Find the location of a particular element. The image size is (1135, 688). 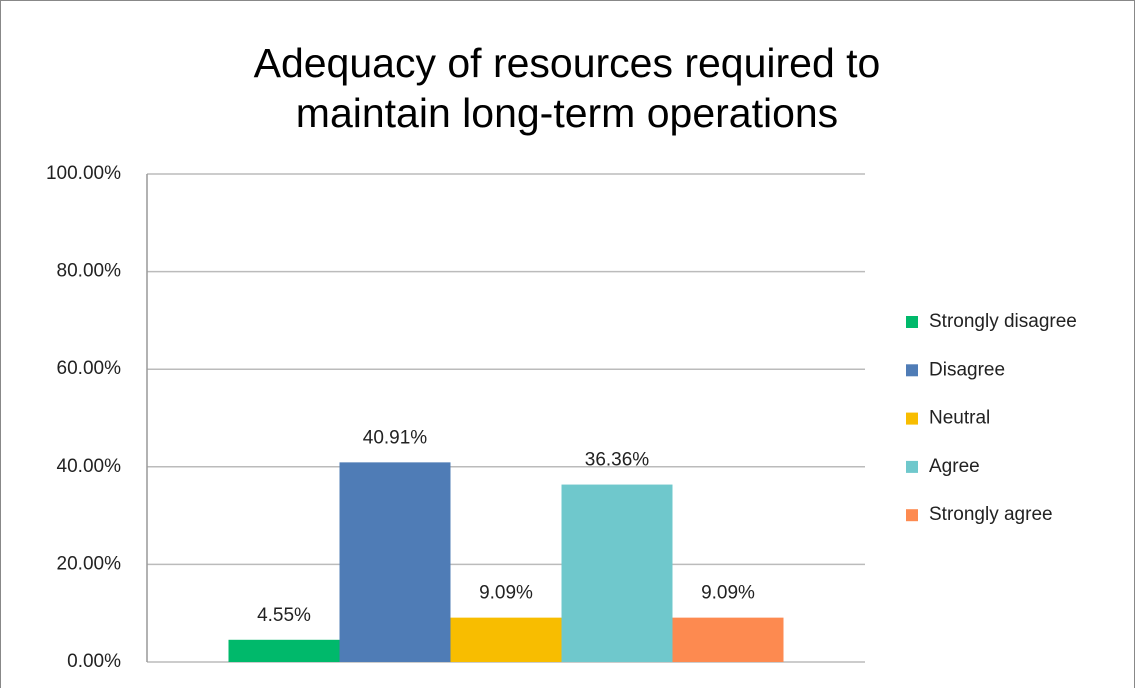

y-tick-label: 100.00% is located at coordinates (83, 173).